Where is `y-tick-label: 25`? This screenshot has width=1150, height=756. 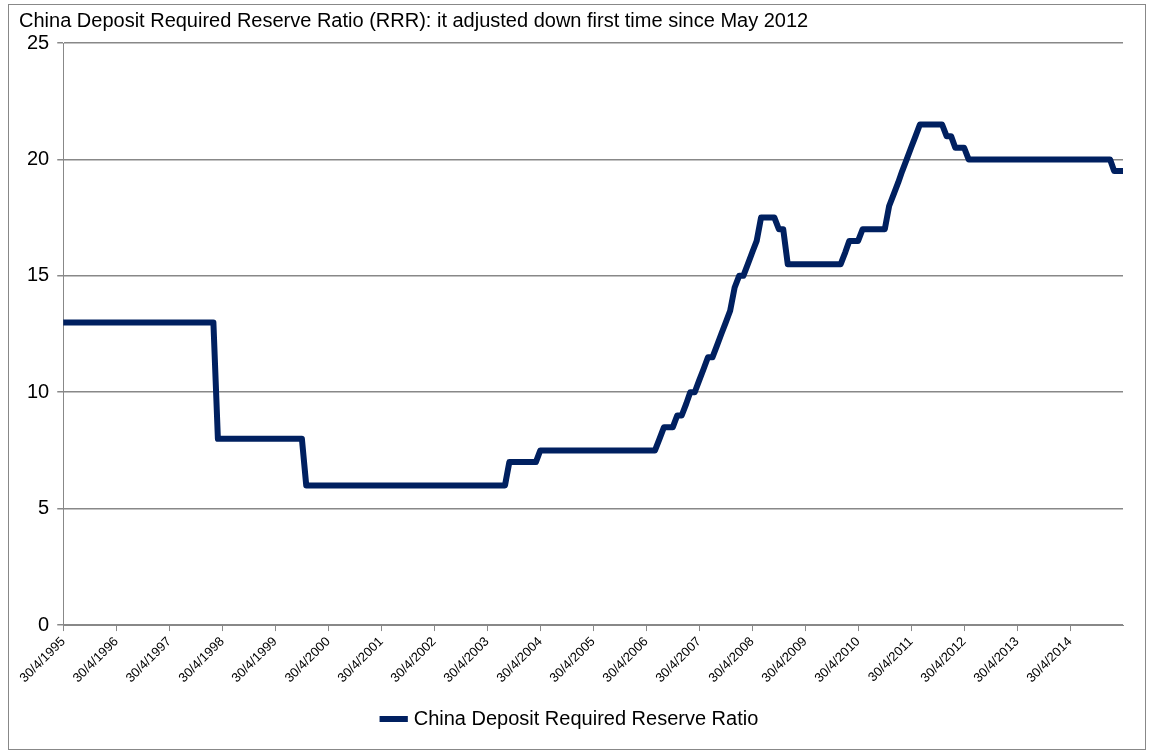 y-tick-label: 25 is located at coordinates (38, 41).